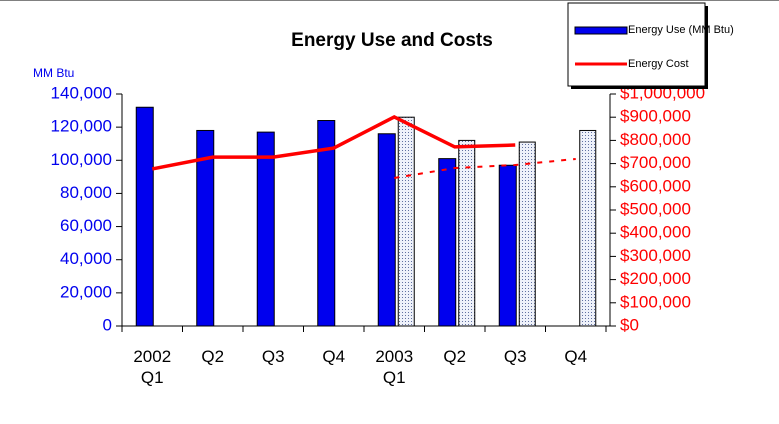 This screenshot has width=779, height=424. I want to click on y-tick-label: 40,000, so click(86, 258).